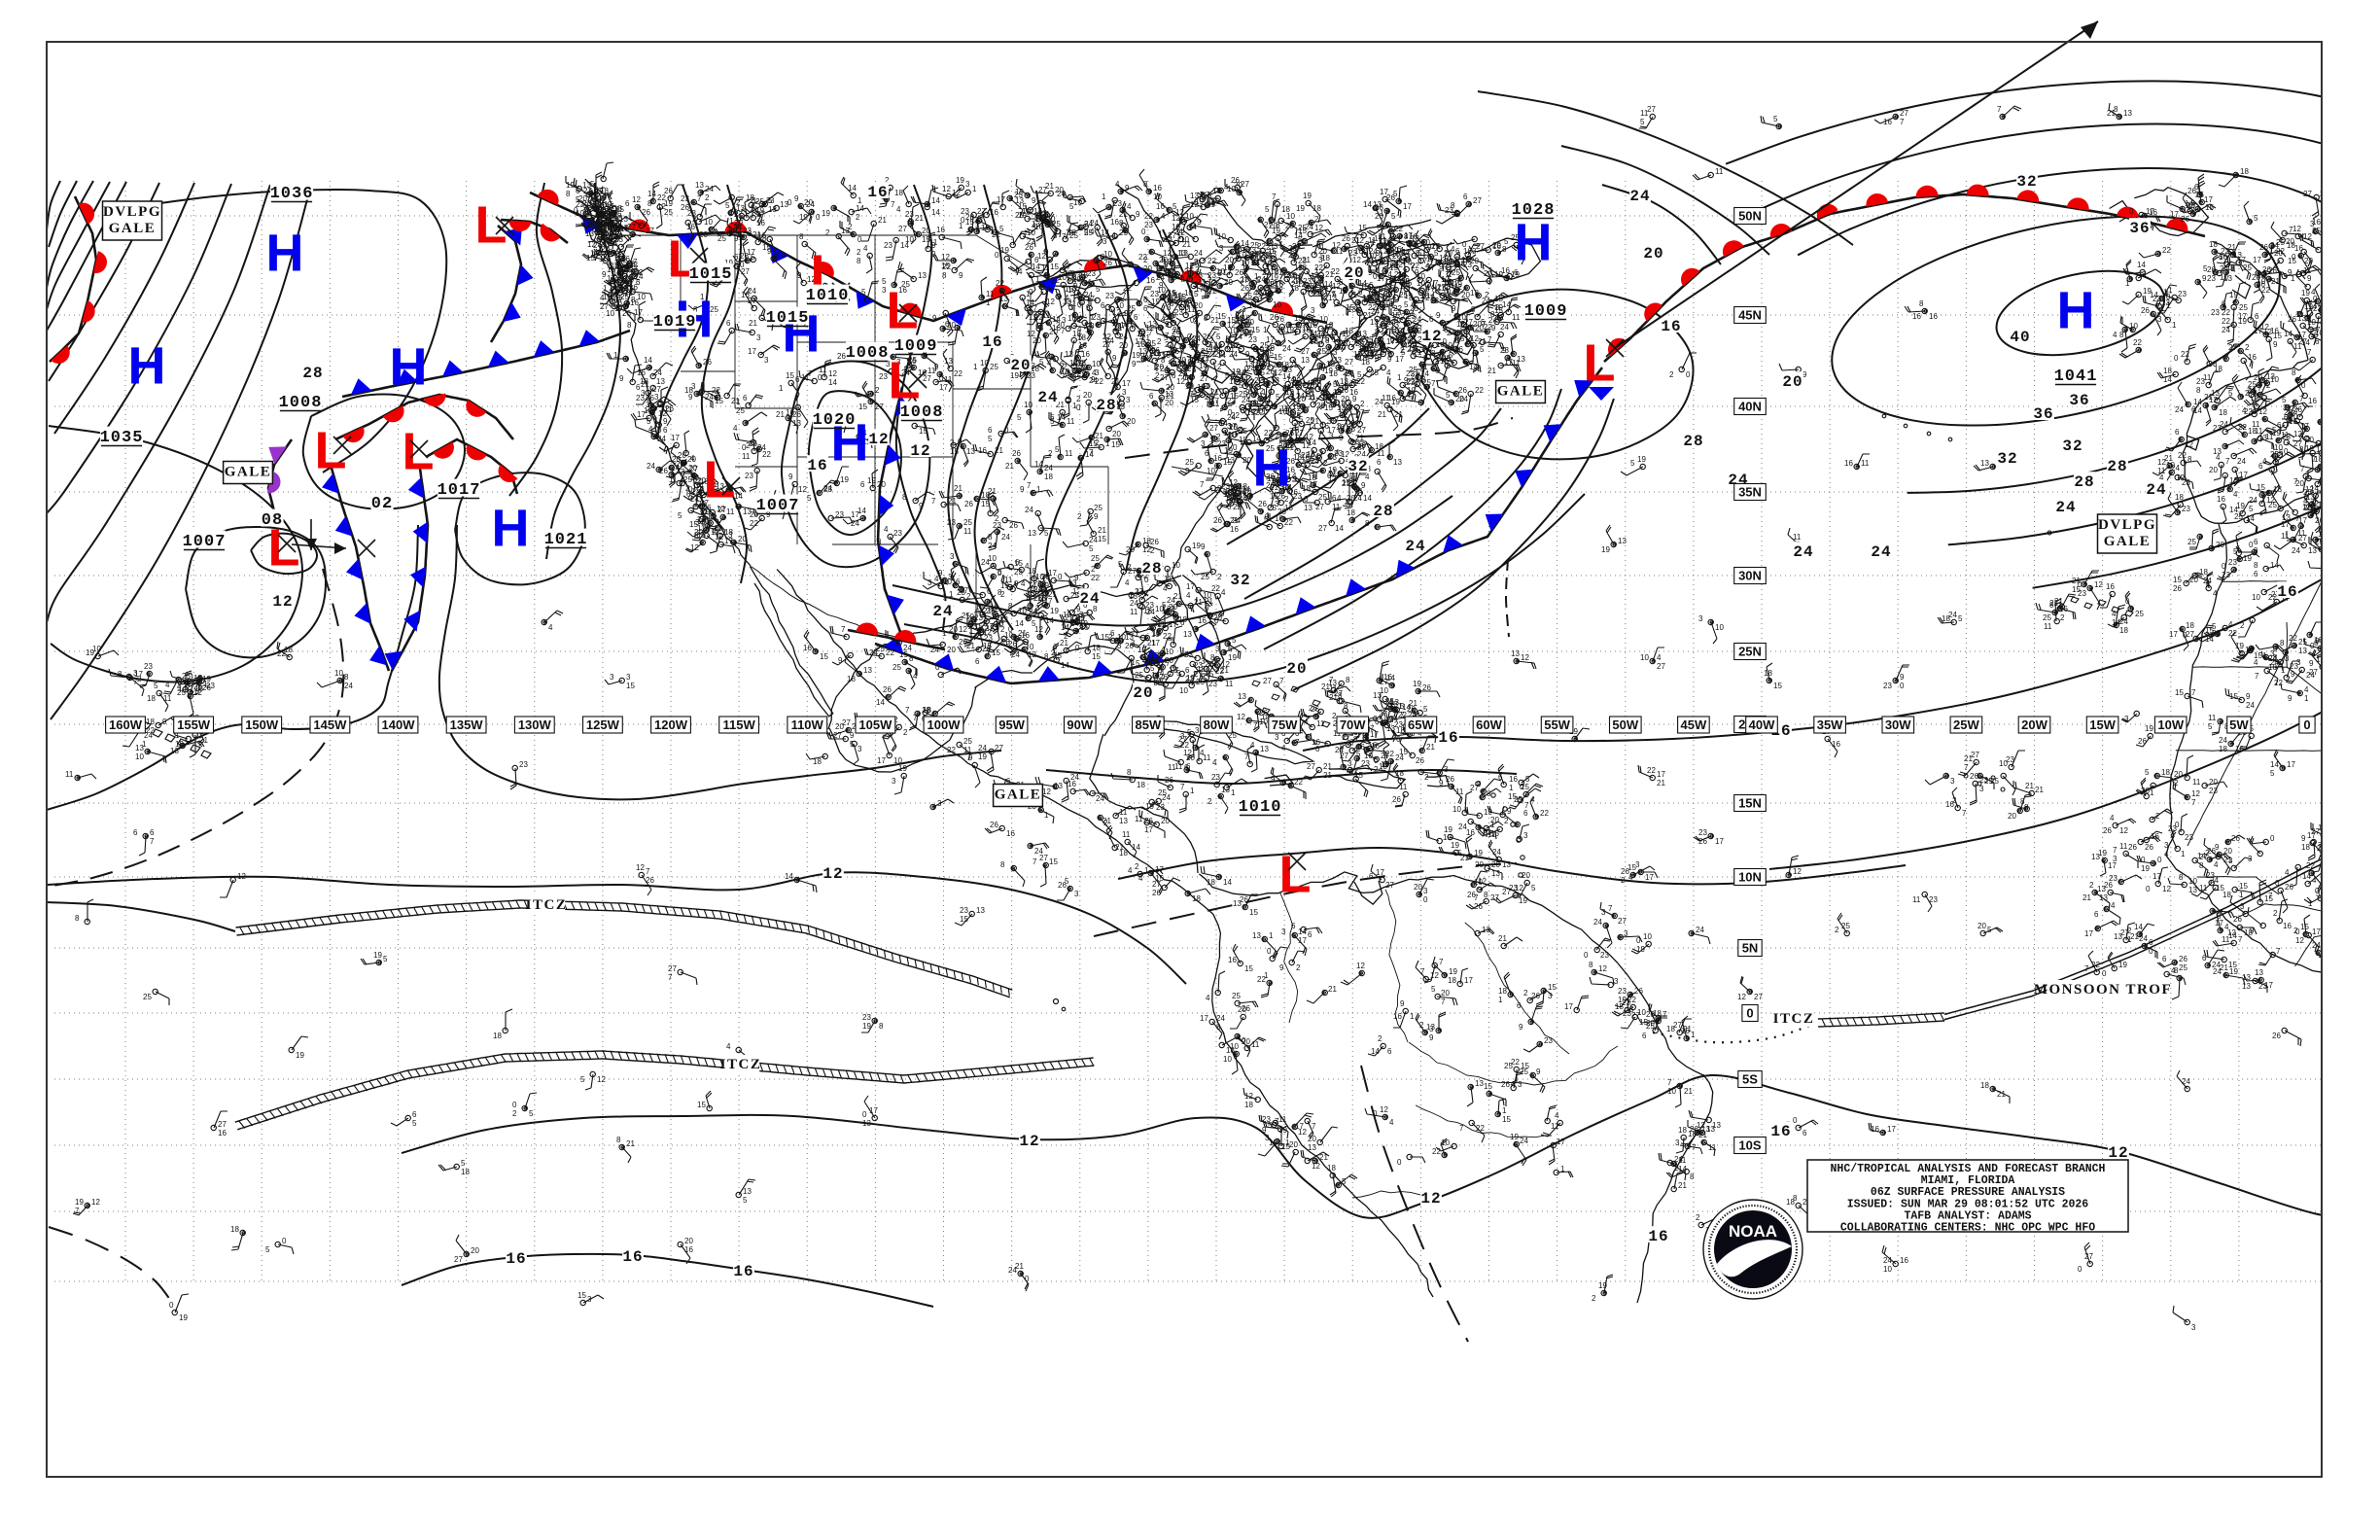  Describe the element at coordinates (1253, 912) in the screenshot. I see `svg-text: 15` at that location.